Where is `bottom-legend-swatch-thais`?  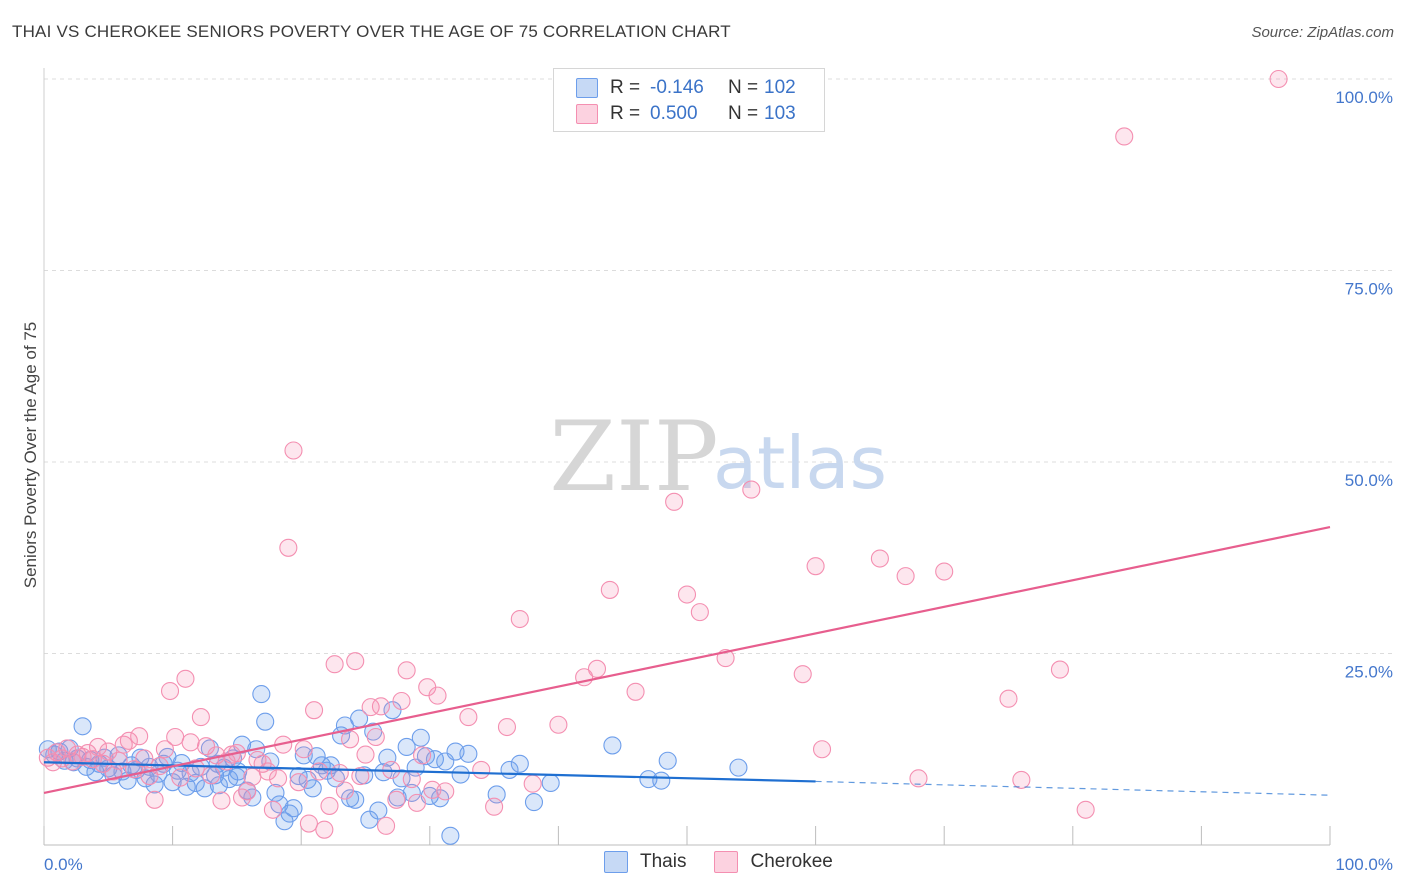 bottom-legend-swatch-thais is located at coordinates (616, 862).